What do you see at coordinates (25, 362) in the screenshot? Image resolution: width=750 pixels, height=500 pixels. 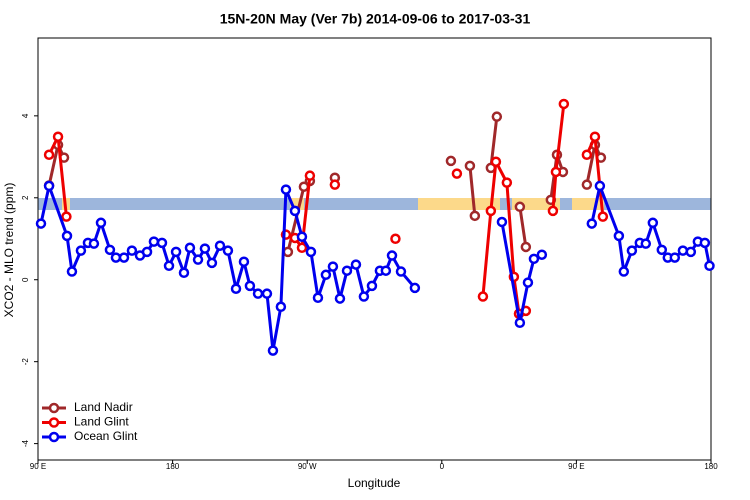 I see `y-tick-label: -2` at bounding box center [25, 362].